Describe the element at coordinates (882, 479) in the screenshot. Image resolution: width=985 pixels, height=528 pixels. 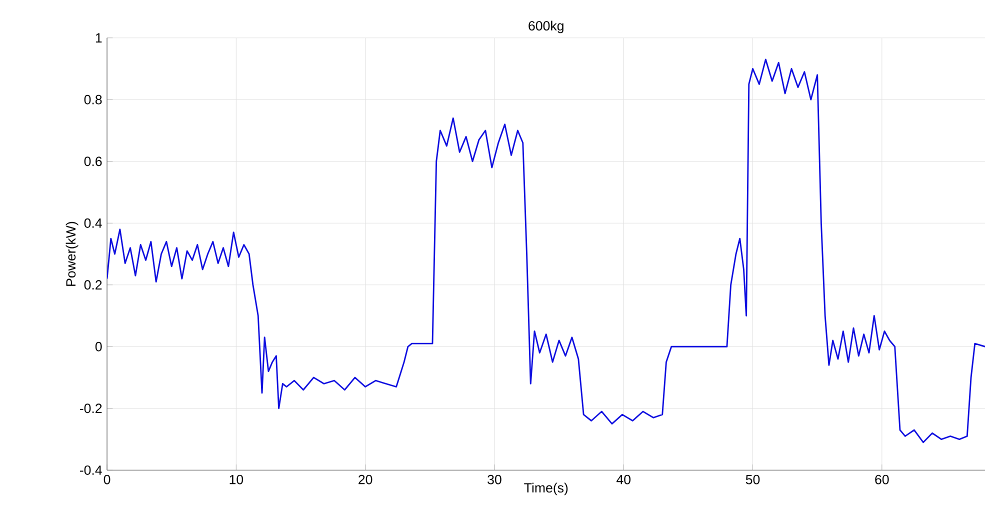
I see `x-tick-label: 60` at that location.